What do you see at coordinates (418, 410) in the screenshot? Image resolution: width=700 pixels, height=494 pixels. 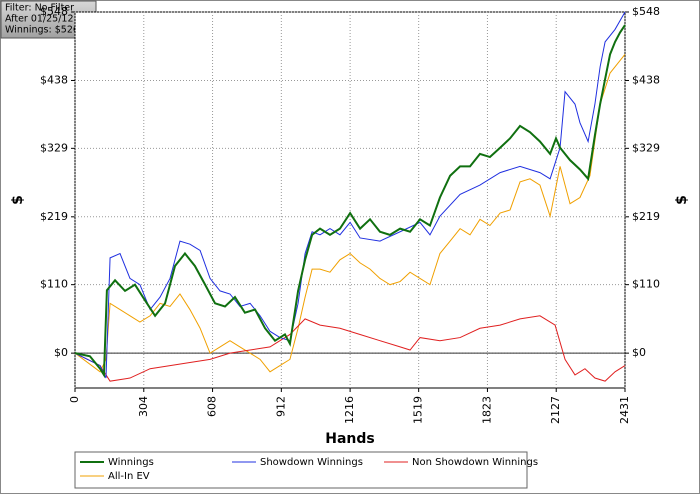 I see `x-tick-label: 1519` at bounding box center [418, 410].